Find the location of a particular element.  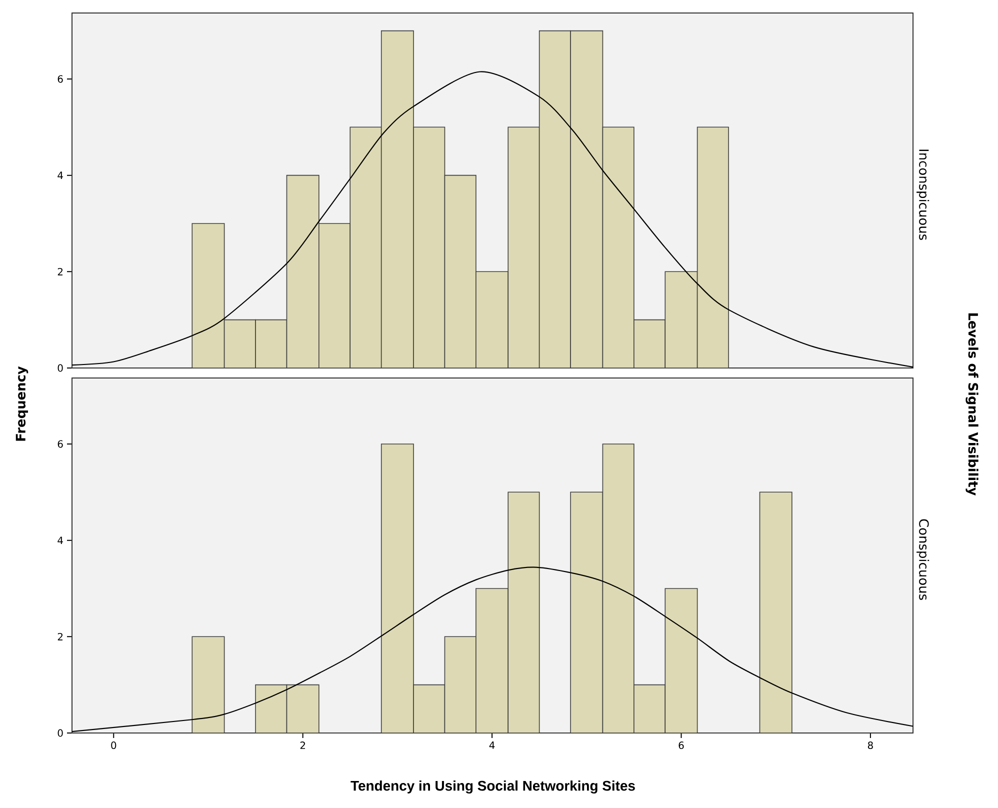

text: Conspicuous is located at coordinates (923, 559).